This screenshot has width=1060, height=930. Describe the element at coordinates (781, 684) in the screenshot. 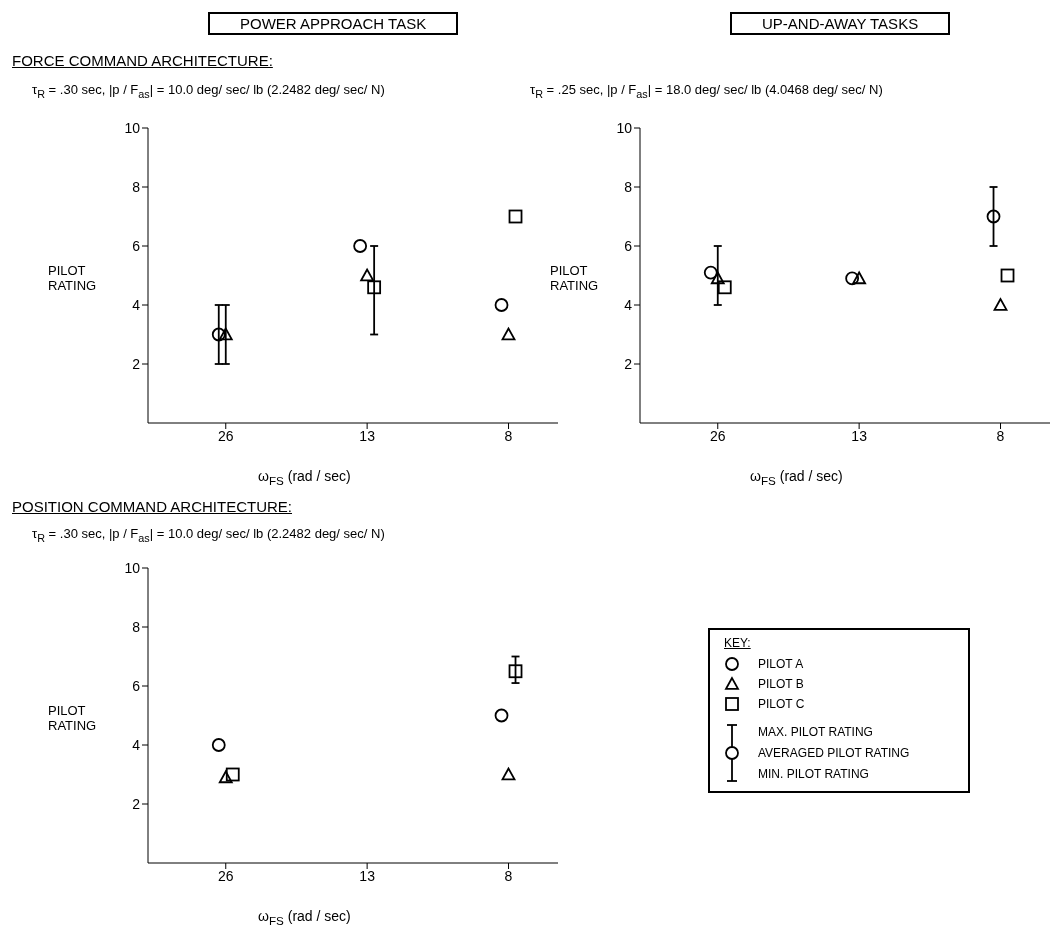

I see `legend-label: PILOT B` at that location.